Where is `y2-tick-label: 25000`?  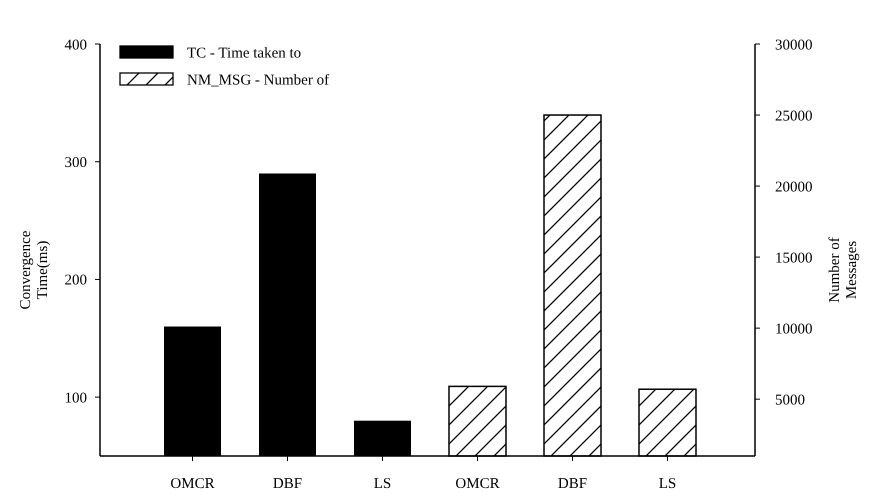 y2-tick-label: 25000 is located at coordinates (793, 116).